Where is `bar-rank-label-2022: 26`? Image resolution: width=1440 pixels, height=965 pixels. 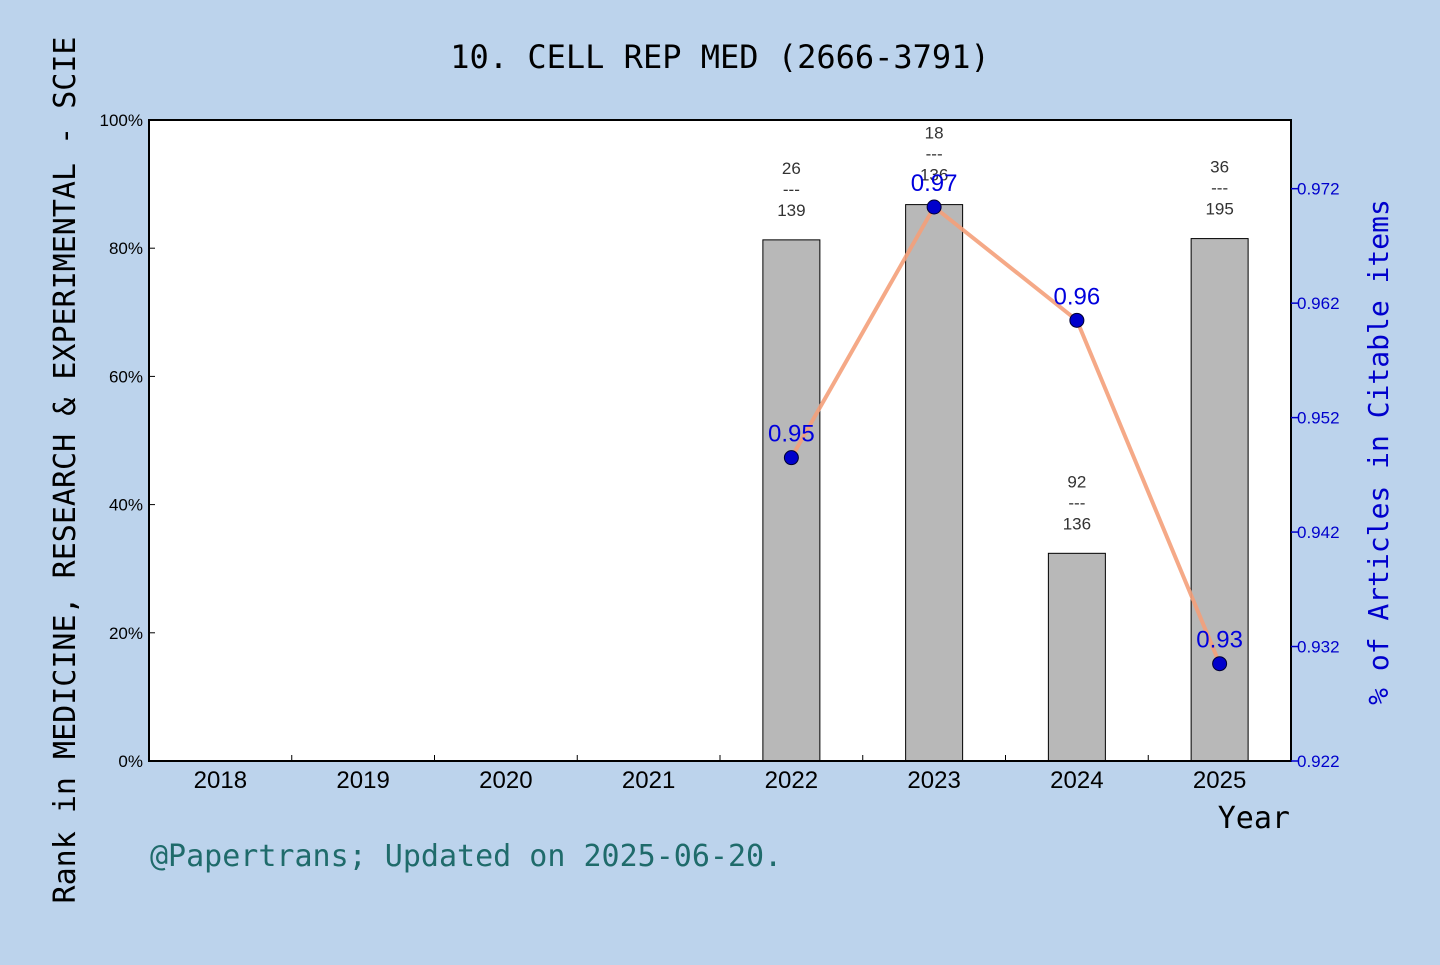
bar-rank-label-2022: 26 is located at coordinates (791, 168).